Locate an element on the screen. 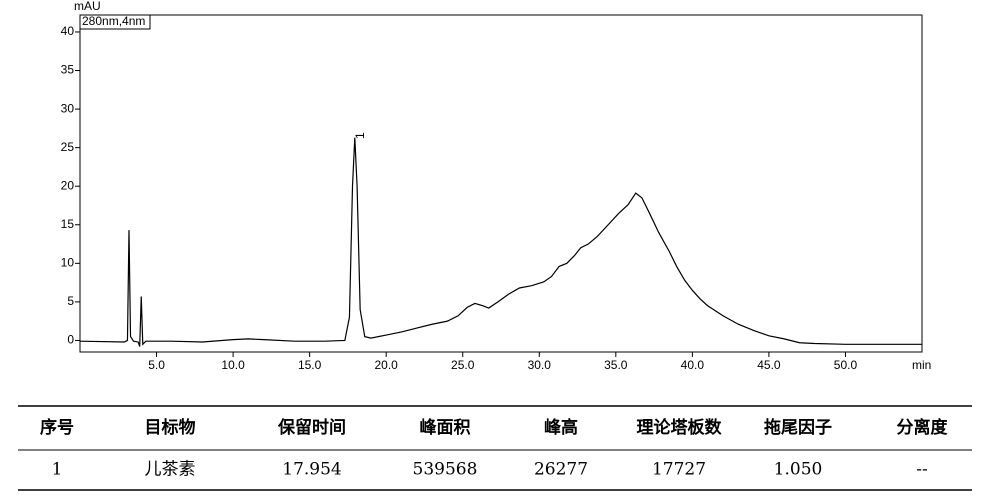 The width and height of the screenshot is (990, 501). table-cell: 1 is located at coordinates (57, 470).